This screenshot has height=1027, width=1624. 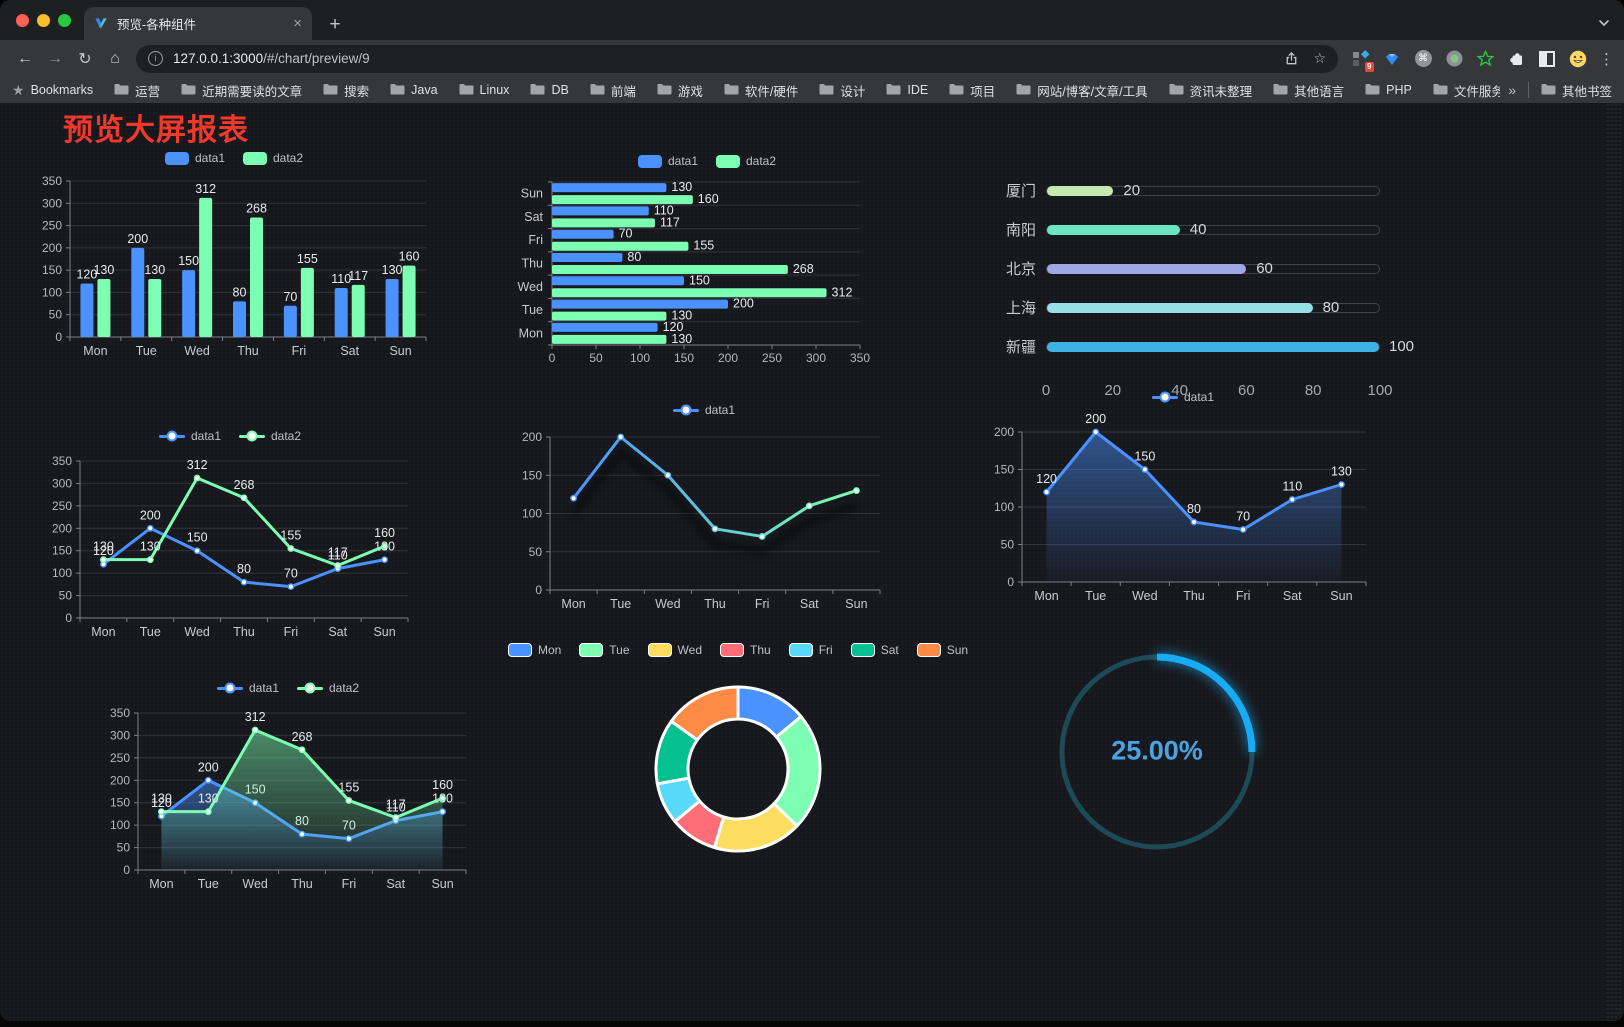 What do you see at coordinates (762, 604) in the screenshot?
I see `svg-text: Fri` at bounding box center [762, 604].